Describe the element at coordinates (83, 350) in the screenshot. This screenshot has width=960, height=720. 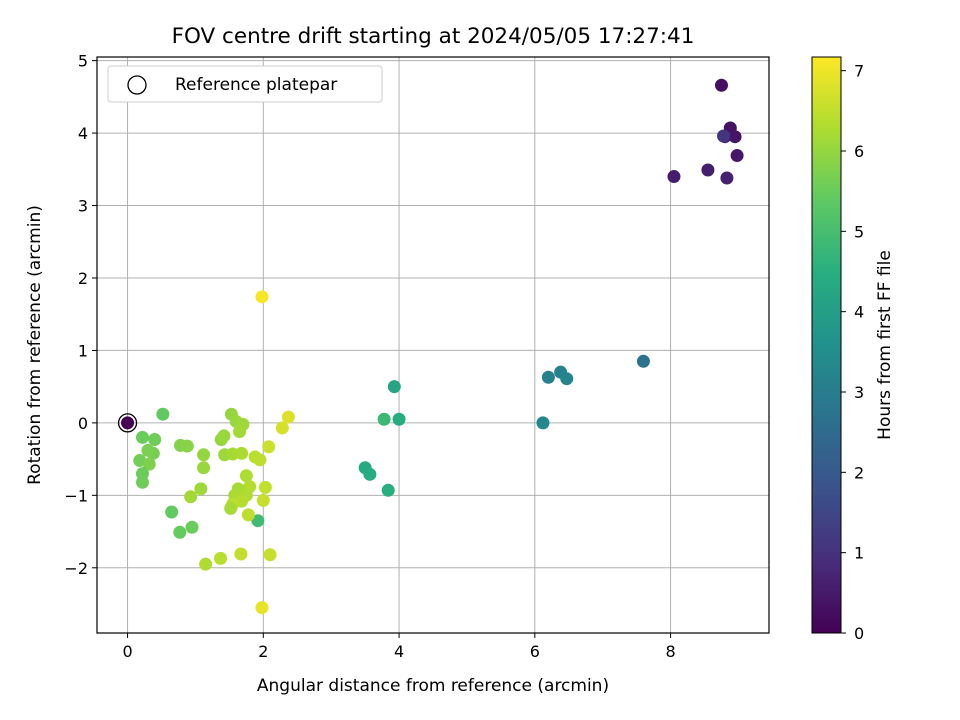
I see `y-tick-label: 1` at that location.